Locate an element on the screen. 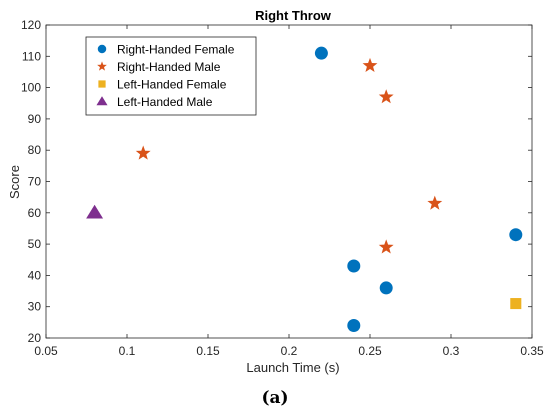 The height and width of the screenshot is (418, 550). y-tick-label: 70 is located at coordinates (35, 182).